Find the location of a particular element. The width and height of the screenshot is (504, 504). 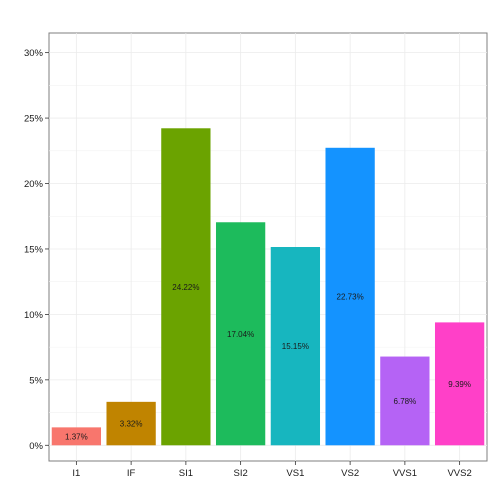

bar-value-label: 3.32% is located at coordinates (131, 424).